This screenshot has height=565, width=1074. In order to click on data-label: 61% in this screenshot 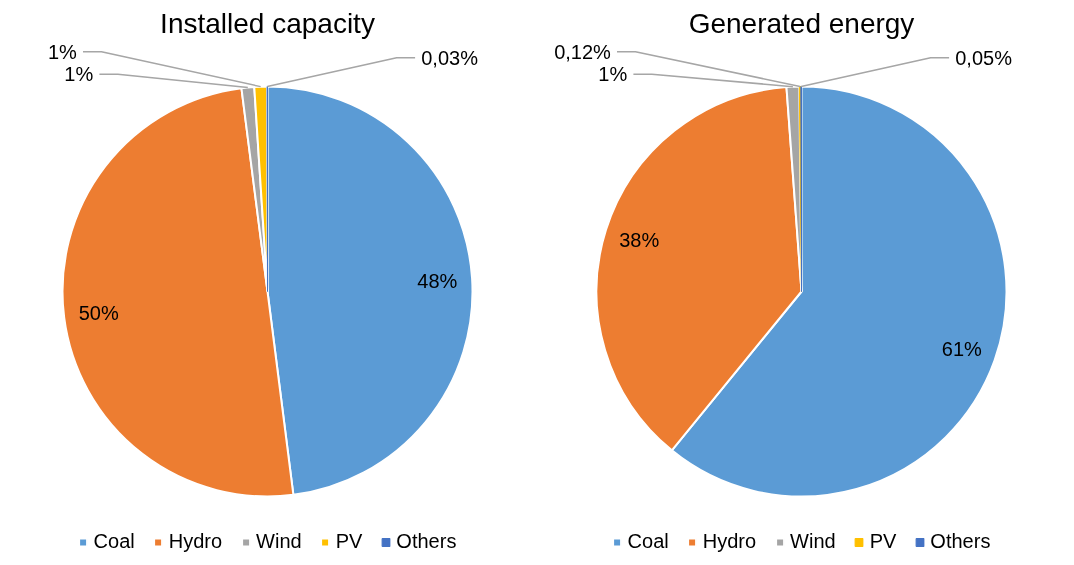, I will do `click(962, 348)`.